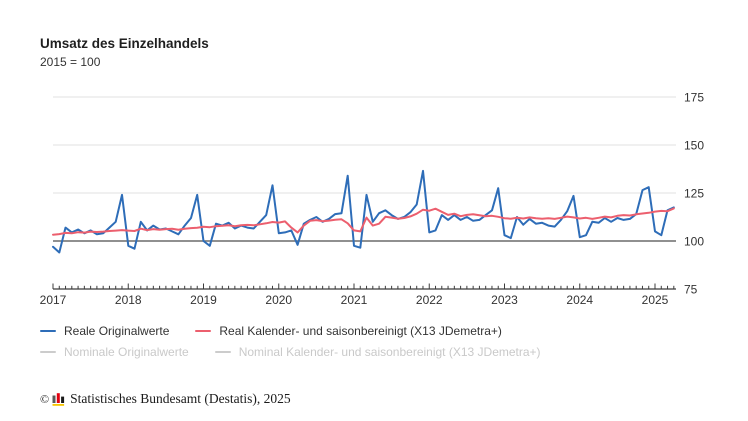 The height and width of the screenshot is (421, 748). I want to click on legend-swatch-nominale-originalwerte, so click(48, 352).